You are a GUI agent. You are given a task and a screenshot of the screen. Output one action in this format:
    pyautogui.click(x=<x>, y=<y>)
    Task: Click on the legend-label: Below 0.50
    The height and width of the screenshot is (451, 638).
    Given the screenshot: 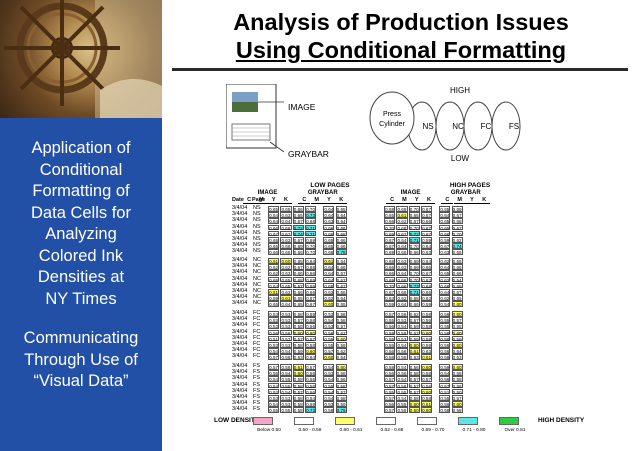 What is the action you would take?
    pyautogui.click(x=269, y=430)
    